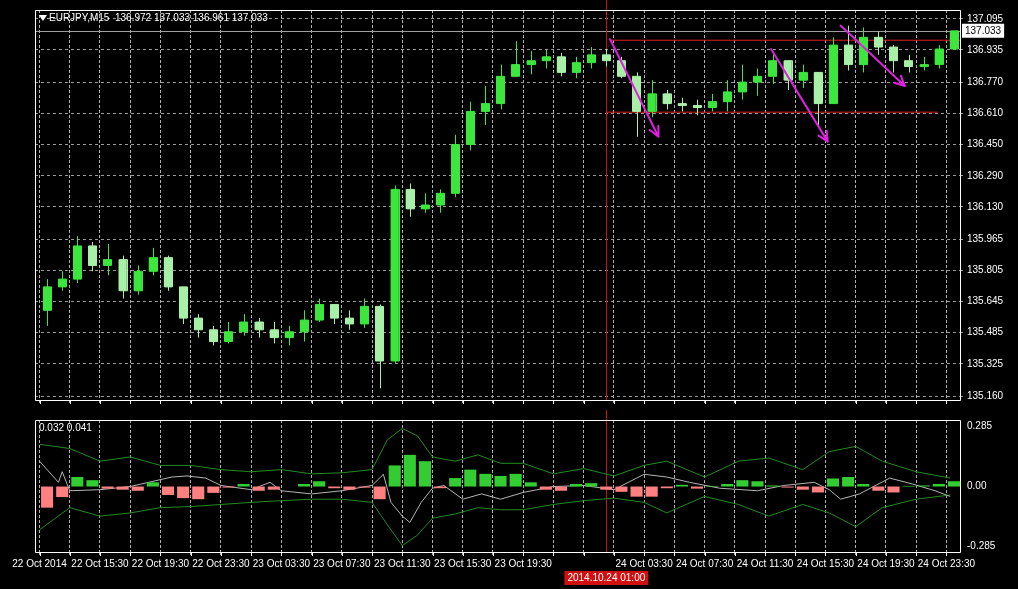  I want to click on y-tick-label: -0.285, so click(981, 546).